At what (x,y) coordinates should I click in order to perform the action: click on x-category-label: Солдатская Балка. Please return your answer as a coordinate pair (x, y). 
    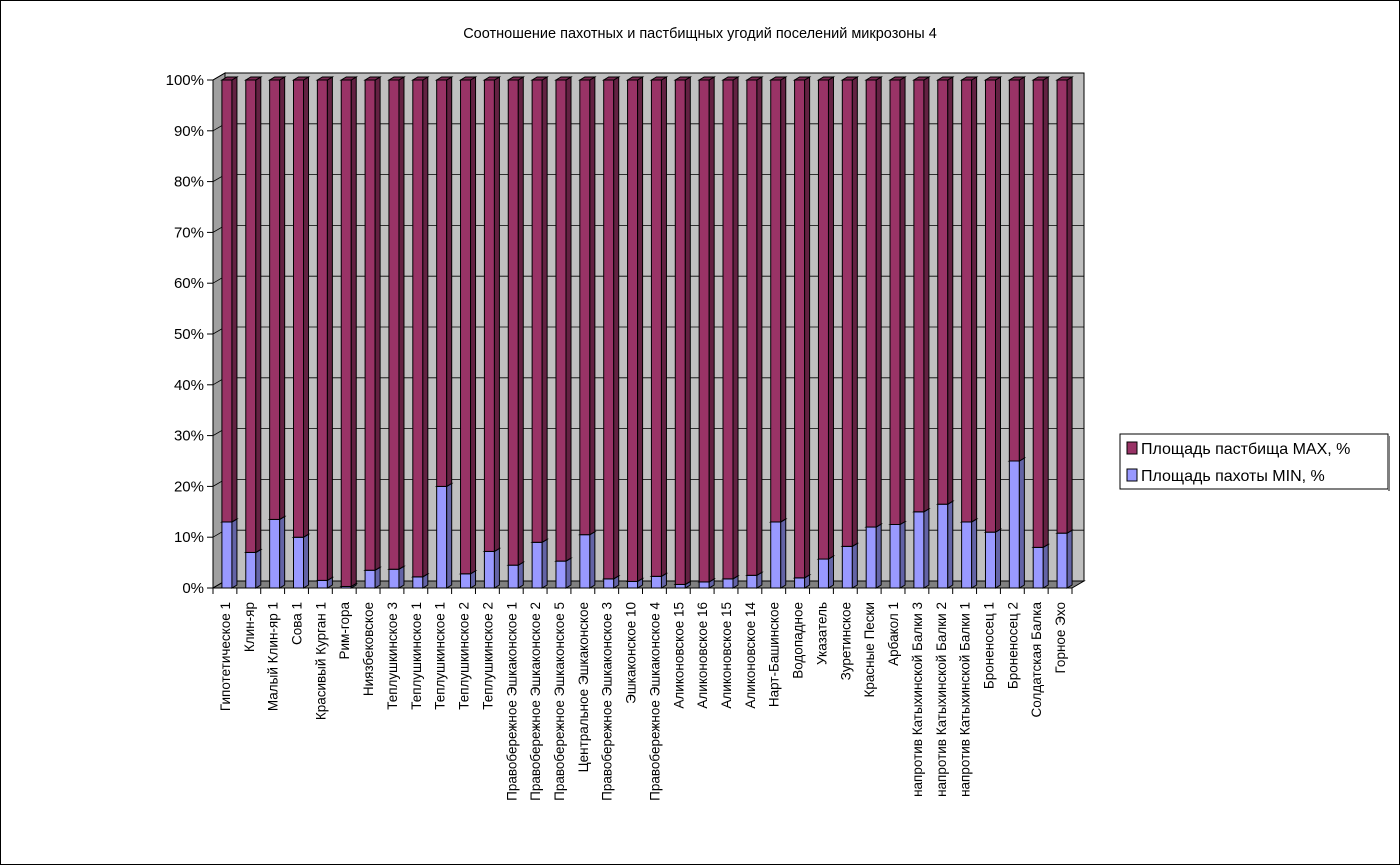
    Looking at the image, I should click on (1036, 660).